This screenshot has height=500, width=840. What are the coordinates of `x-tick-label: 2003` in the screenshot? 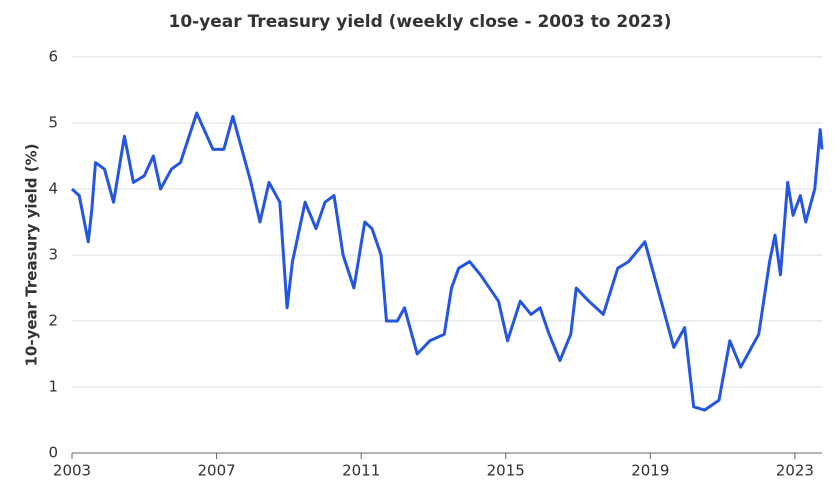 It's located at (72, 471).